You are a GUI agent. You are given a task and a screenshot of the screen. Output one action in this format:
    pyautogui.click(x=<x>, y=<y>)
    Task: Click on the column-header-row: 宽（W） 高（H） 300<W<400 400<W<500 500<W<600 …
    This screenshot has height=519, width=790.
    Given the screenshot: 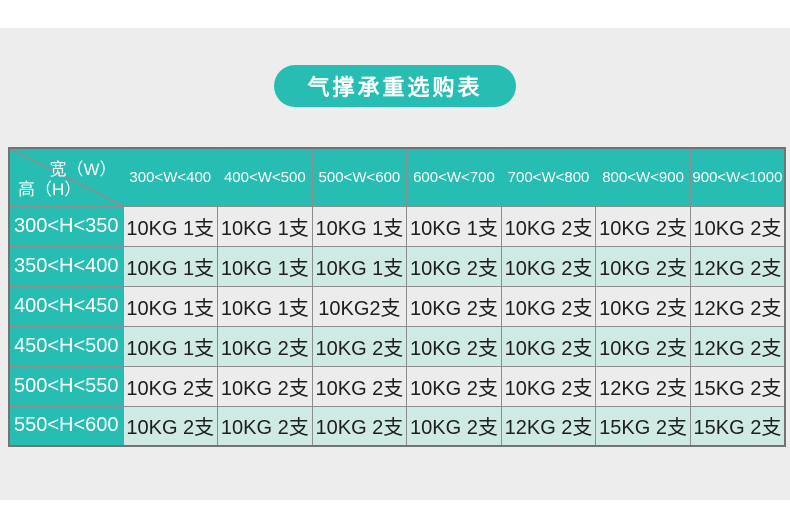 What is the action you would take?
    pyautogui.click(x=397, y=177)
    